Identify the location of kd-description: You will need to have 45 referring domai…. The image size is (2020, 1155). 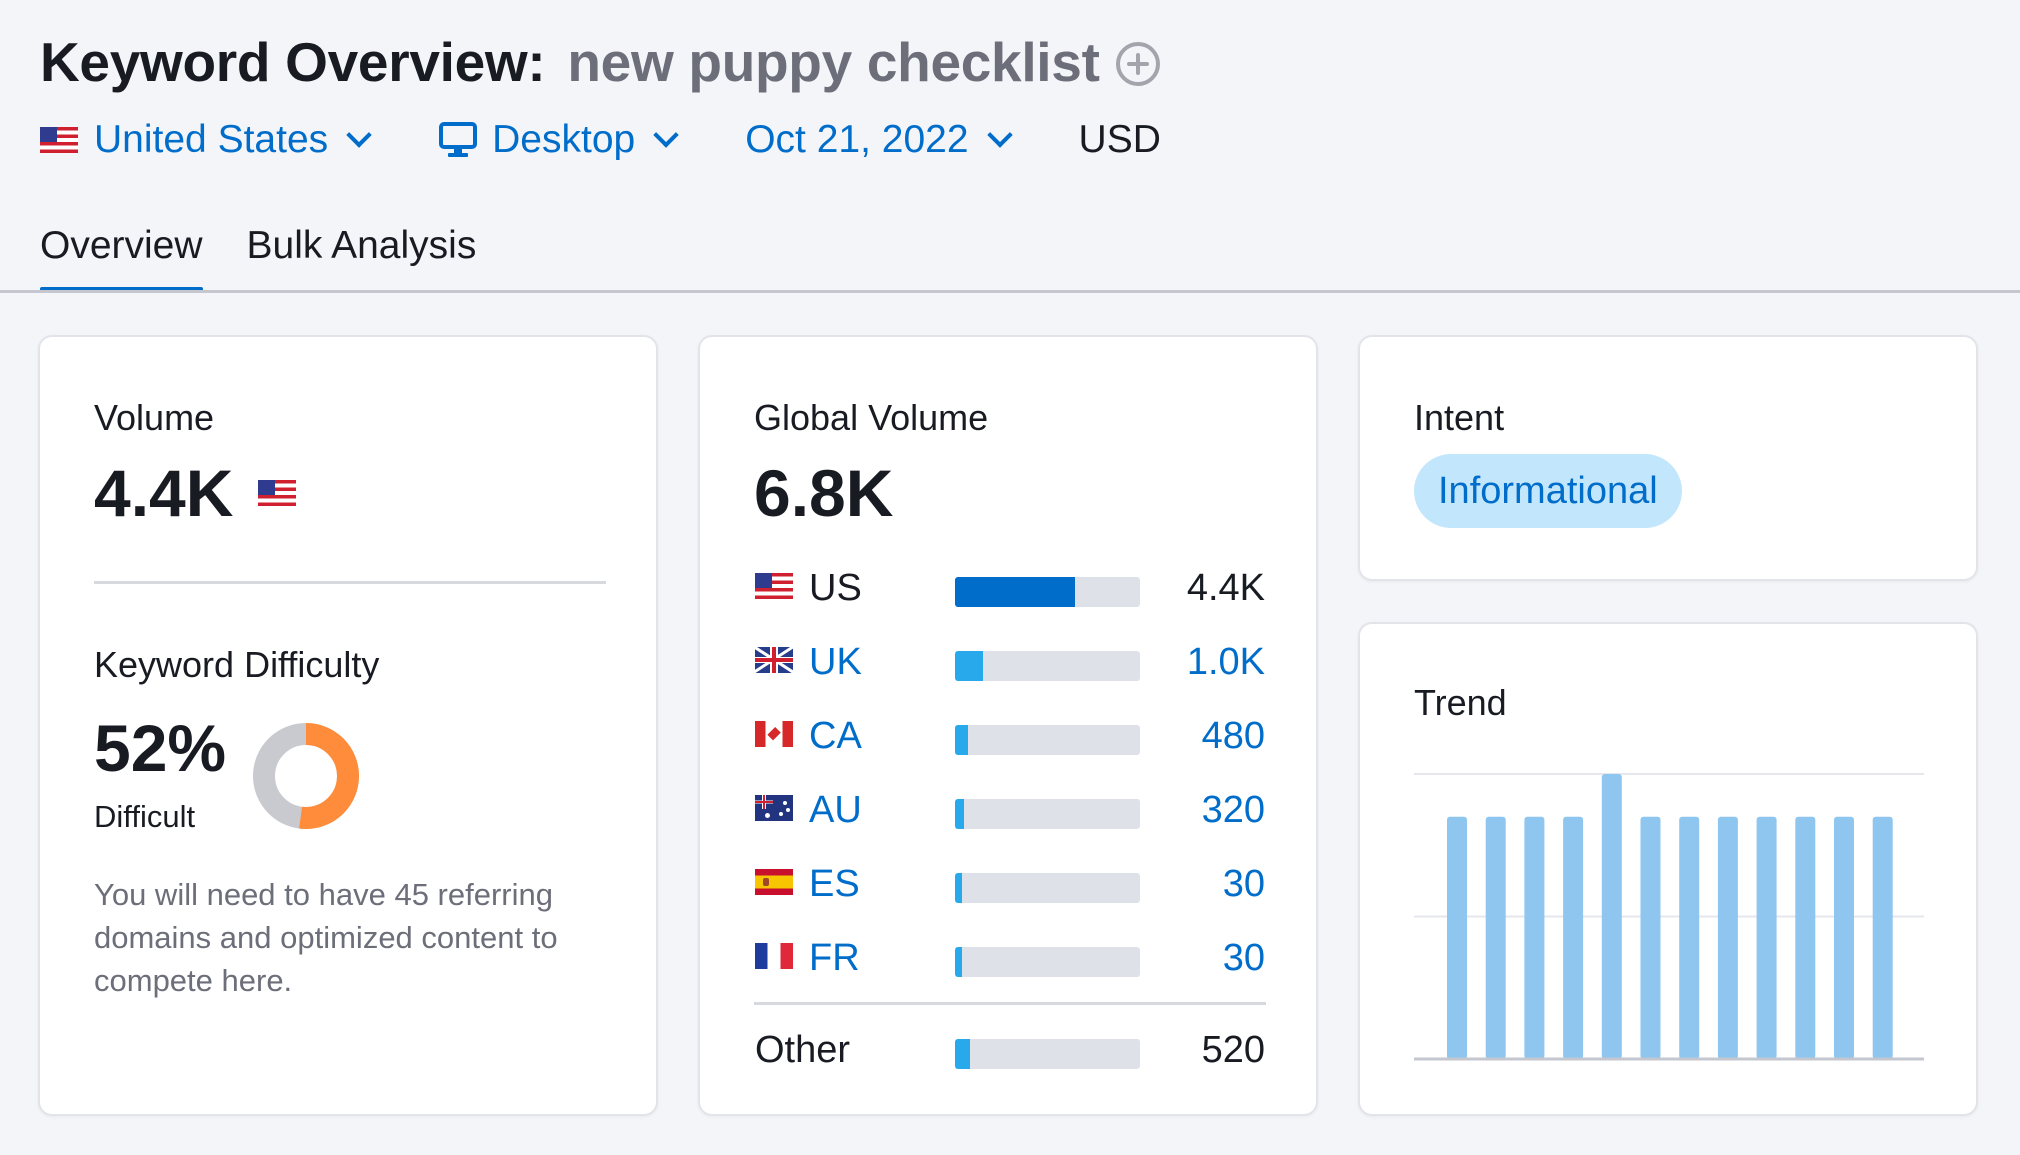
(326, 937).